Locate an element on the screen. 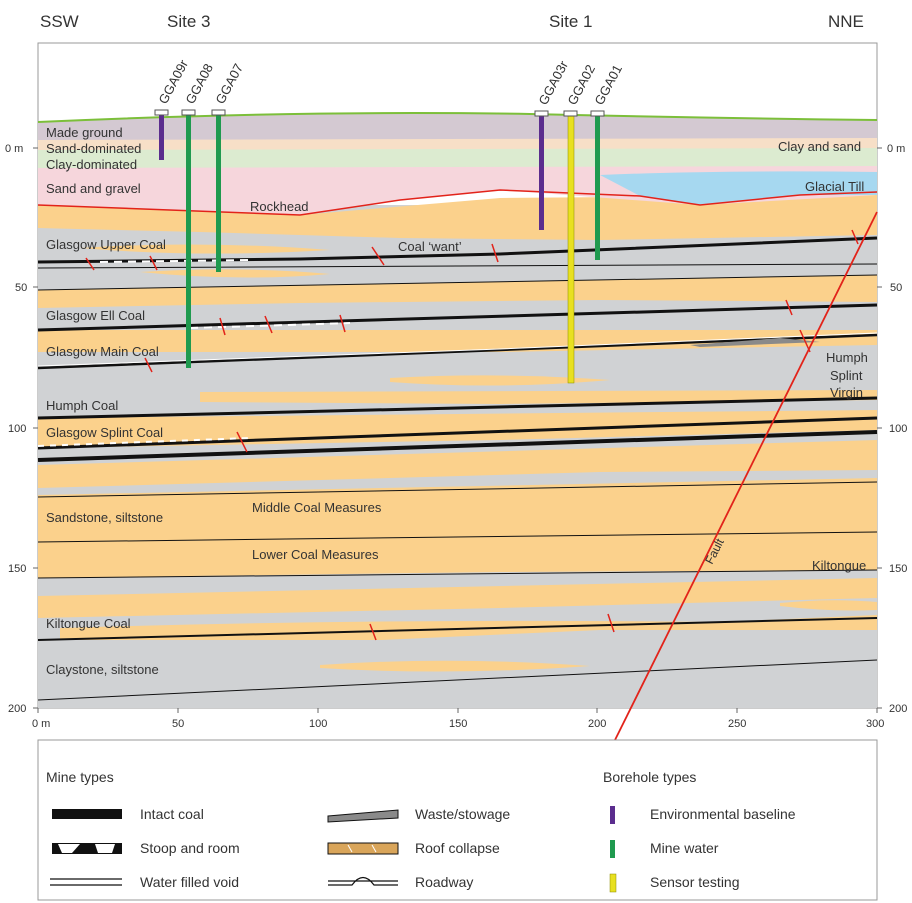 This screenshot has height=903, width=912. glasgow-upper-coal-stoop is located at coordinates (175, 261).